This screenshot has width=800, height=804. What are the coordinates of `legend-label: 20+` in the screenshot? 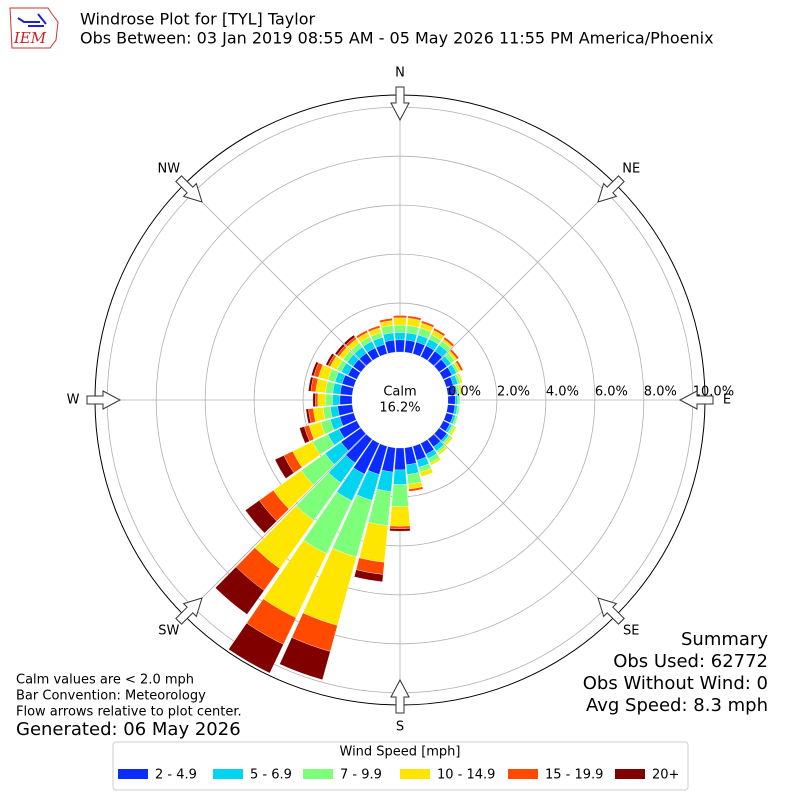 It's located at (665, 775).